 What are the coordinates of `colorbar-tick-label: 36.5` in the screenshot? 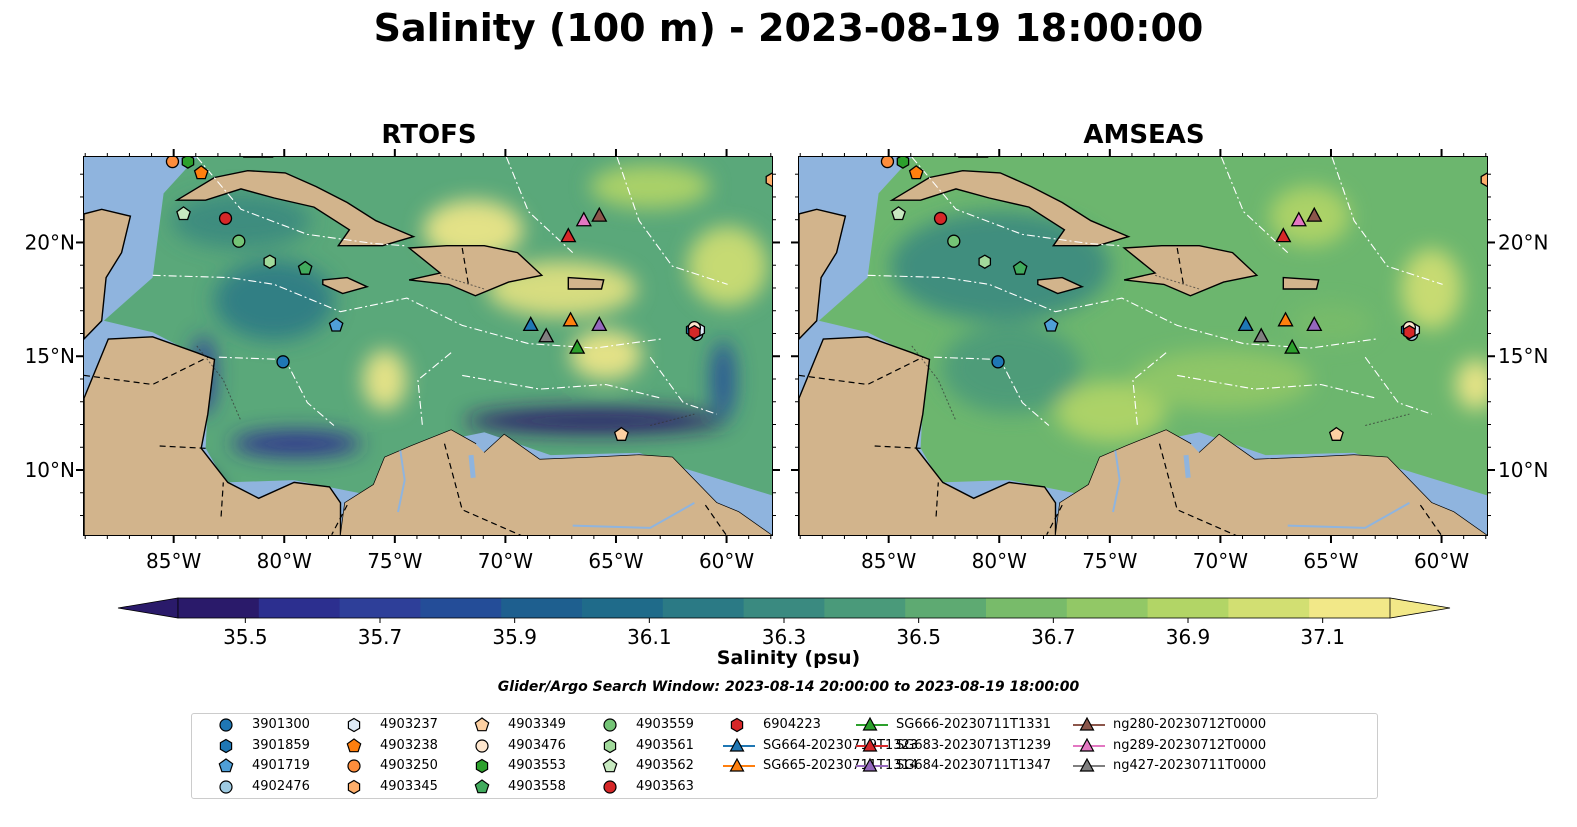 It's located at (918, 637).